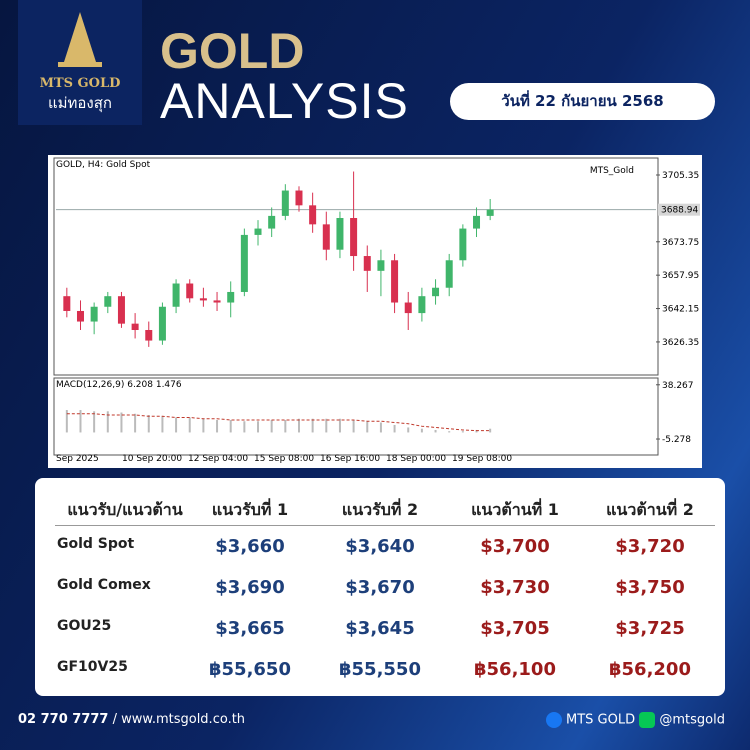  I want to click on title: ANALYSIS, so click(284, 101).